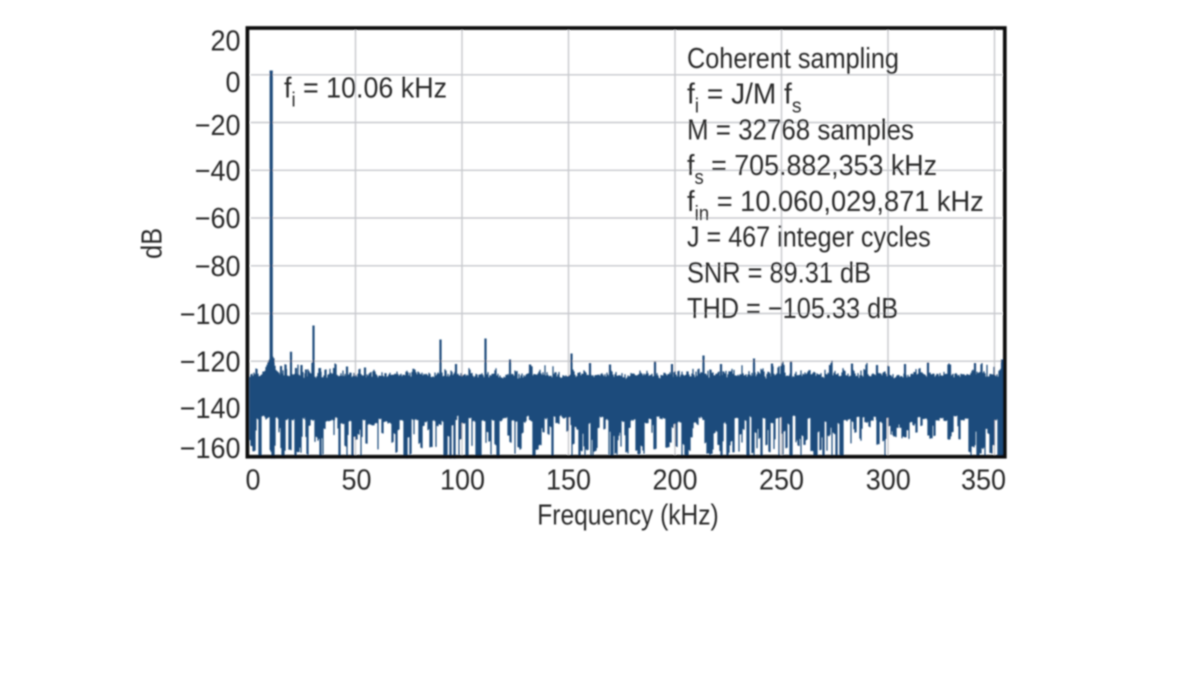 The width and height of the screenshot is (1200, 676). I want to click on svg-text: 250, so click(781, 479).